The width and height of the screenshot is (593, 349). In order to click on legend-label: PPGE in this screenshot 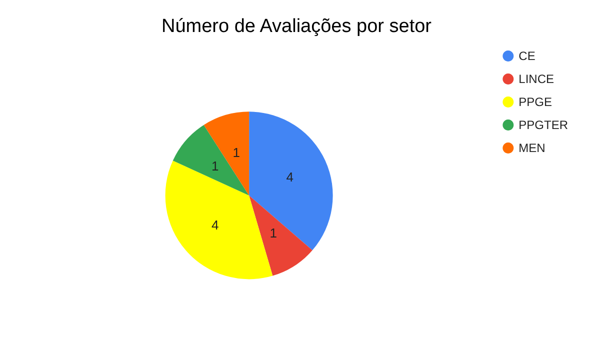, I will do `click(535, 102)`.